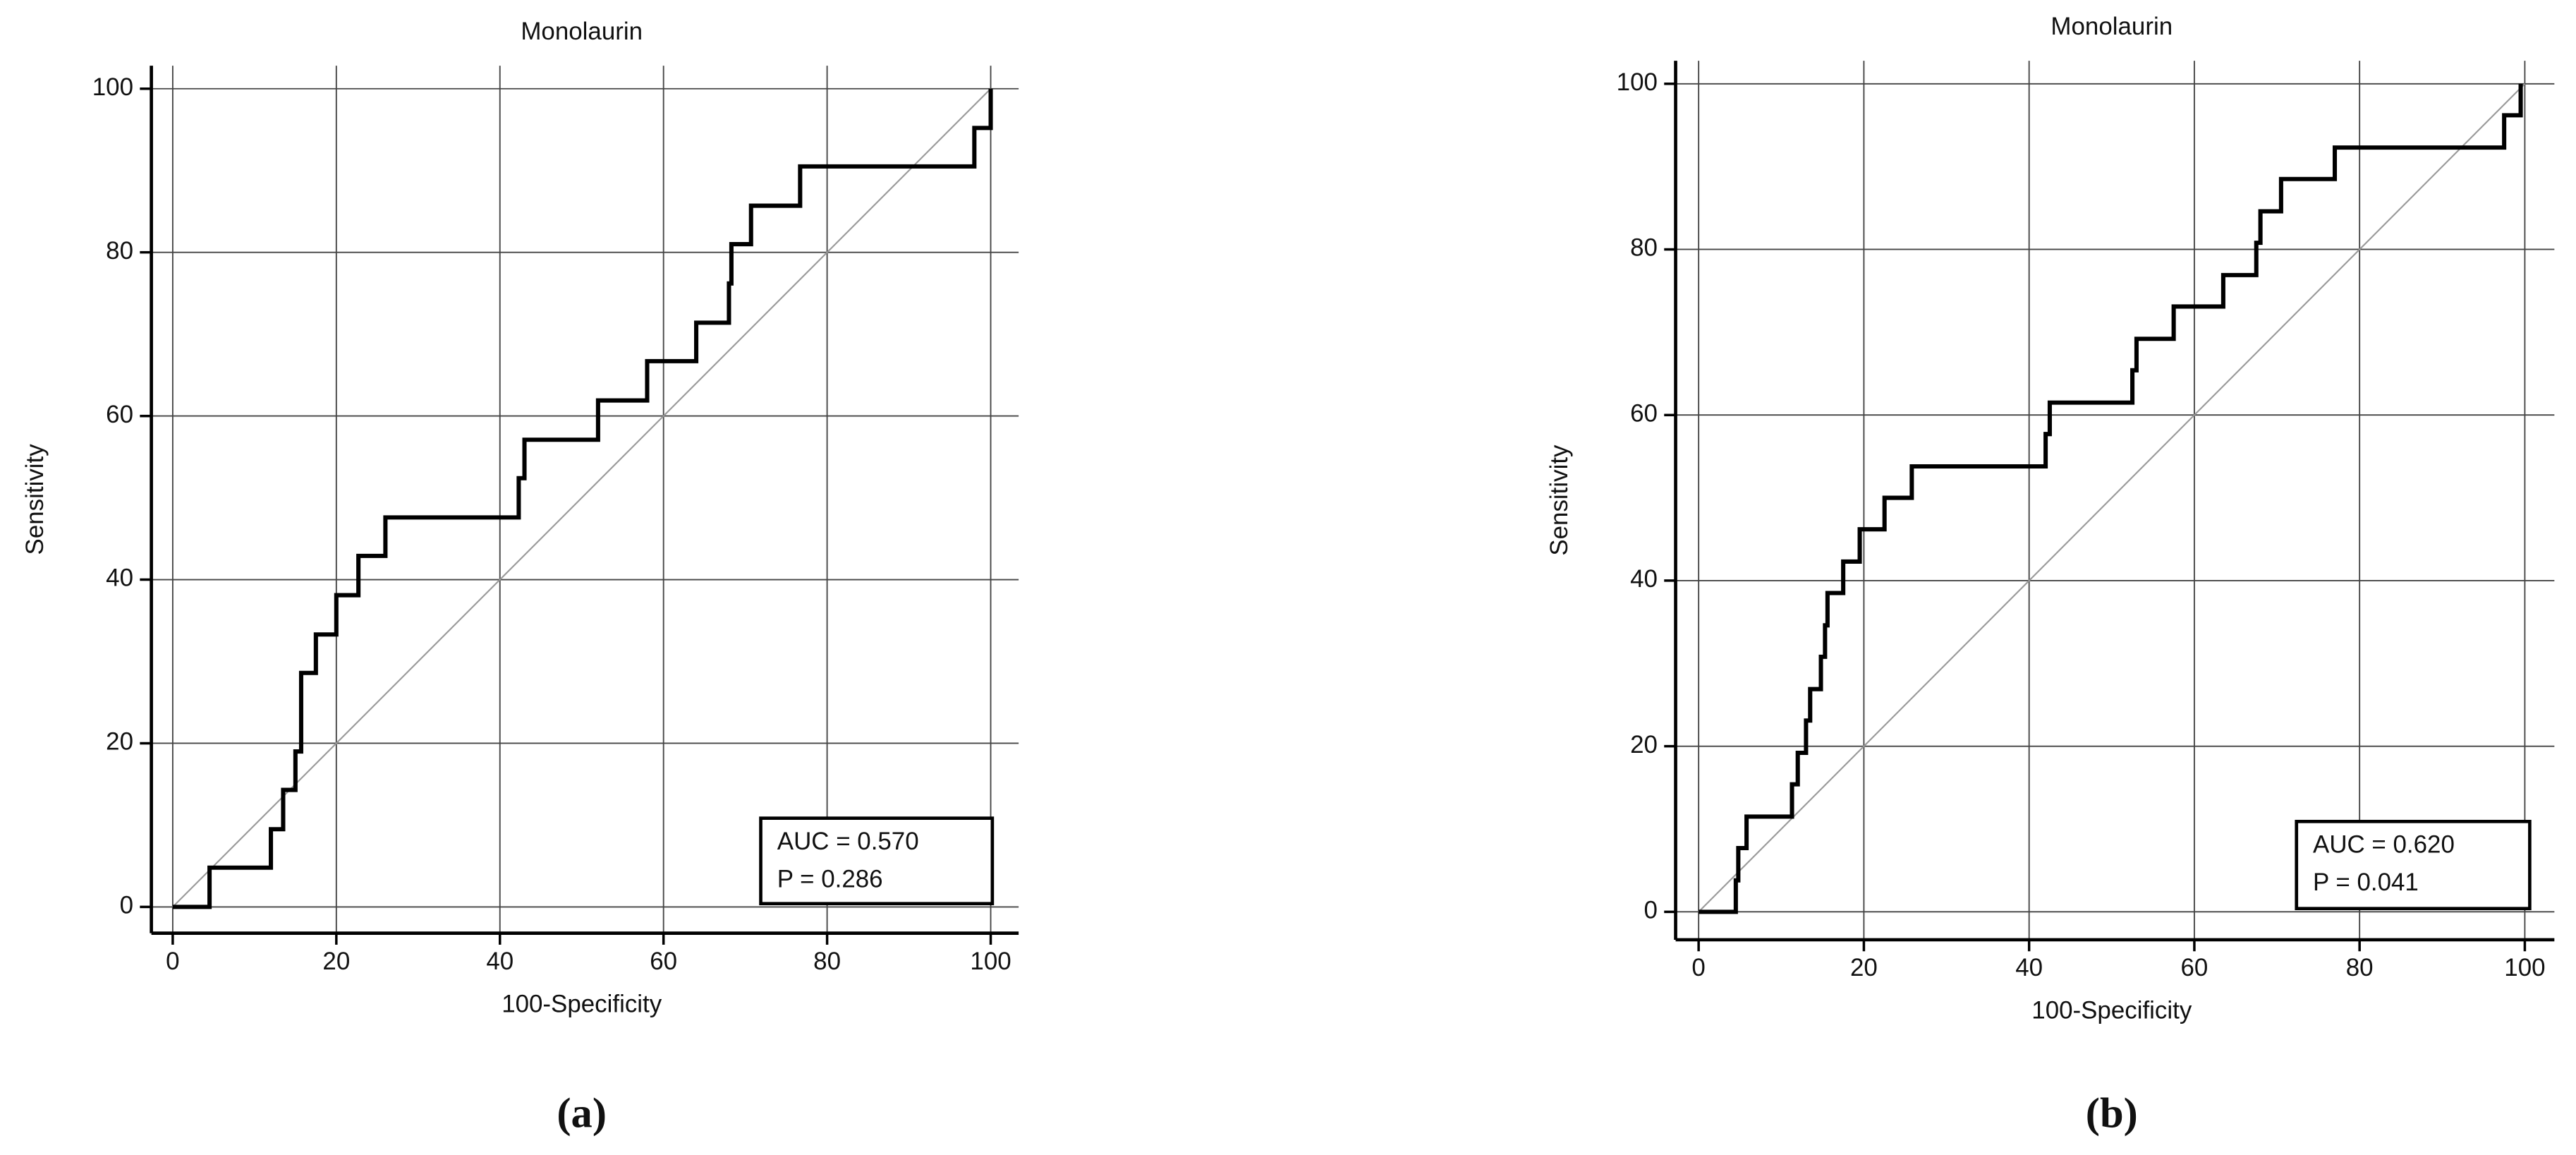 The width and height of the screenshot is (2576, 1155). Describe the element at coordinates (2112, 1113) in the screenshot. I see `panel-label: (b)` at that location.